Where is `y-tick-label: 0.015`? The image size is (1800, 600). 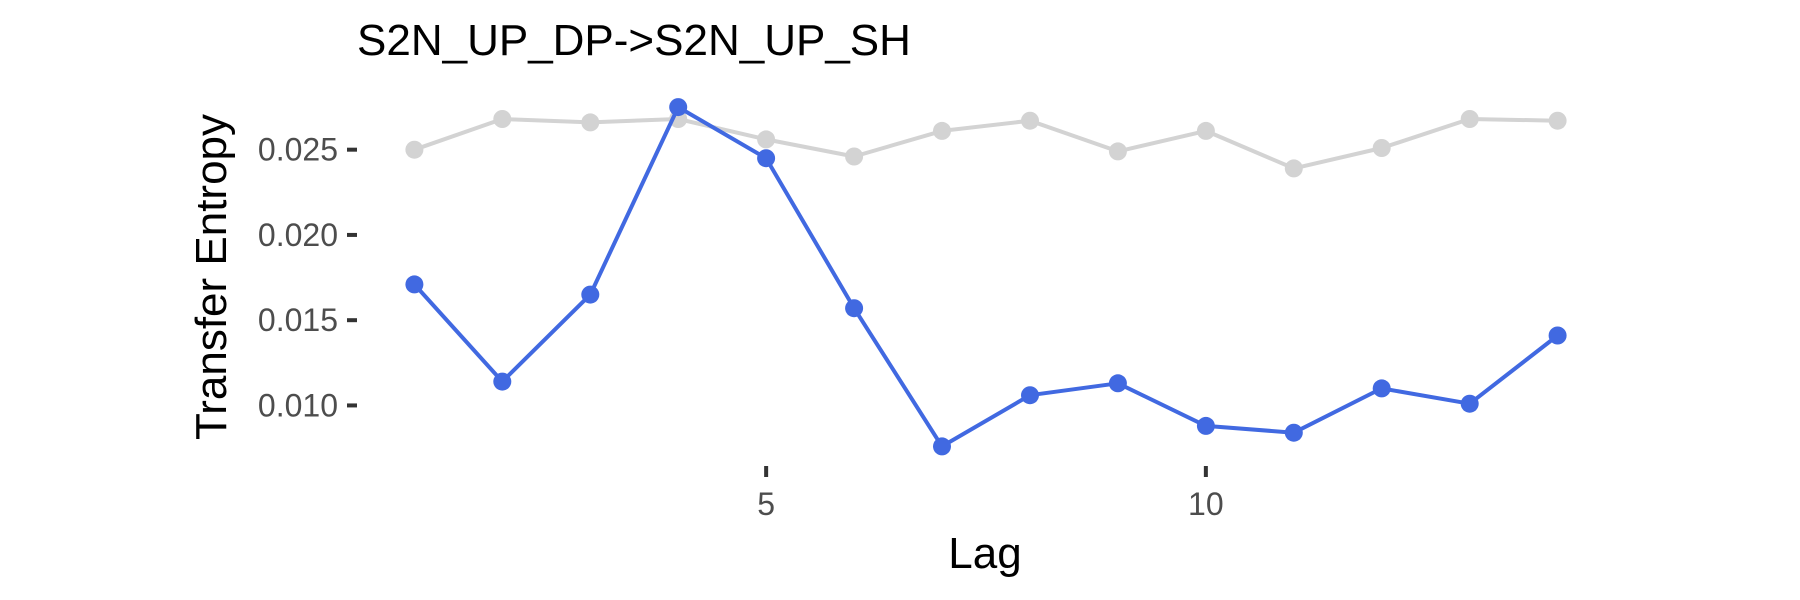 y-tick-label: 0.015 is located at coordinates (298, 320).